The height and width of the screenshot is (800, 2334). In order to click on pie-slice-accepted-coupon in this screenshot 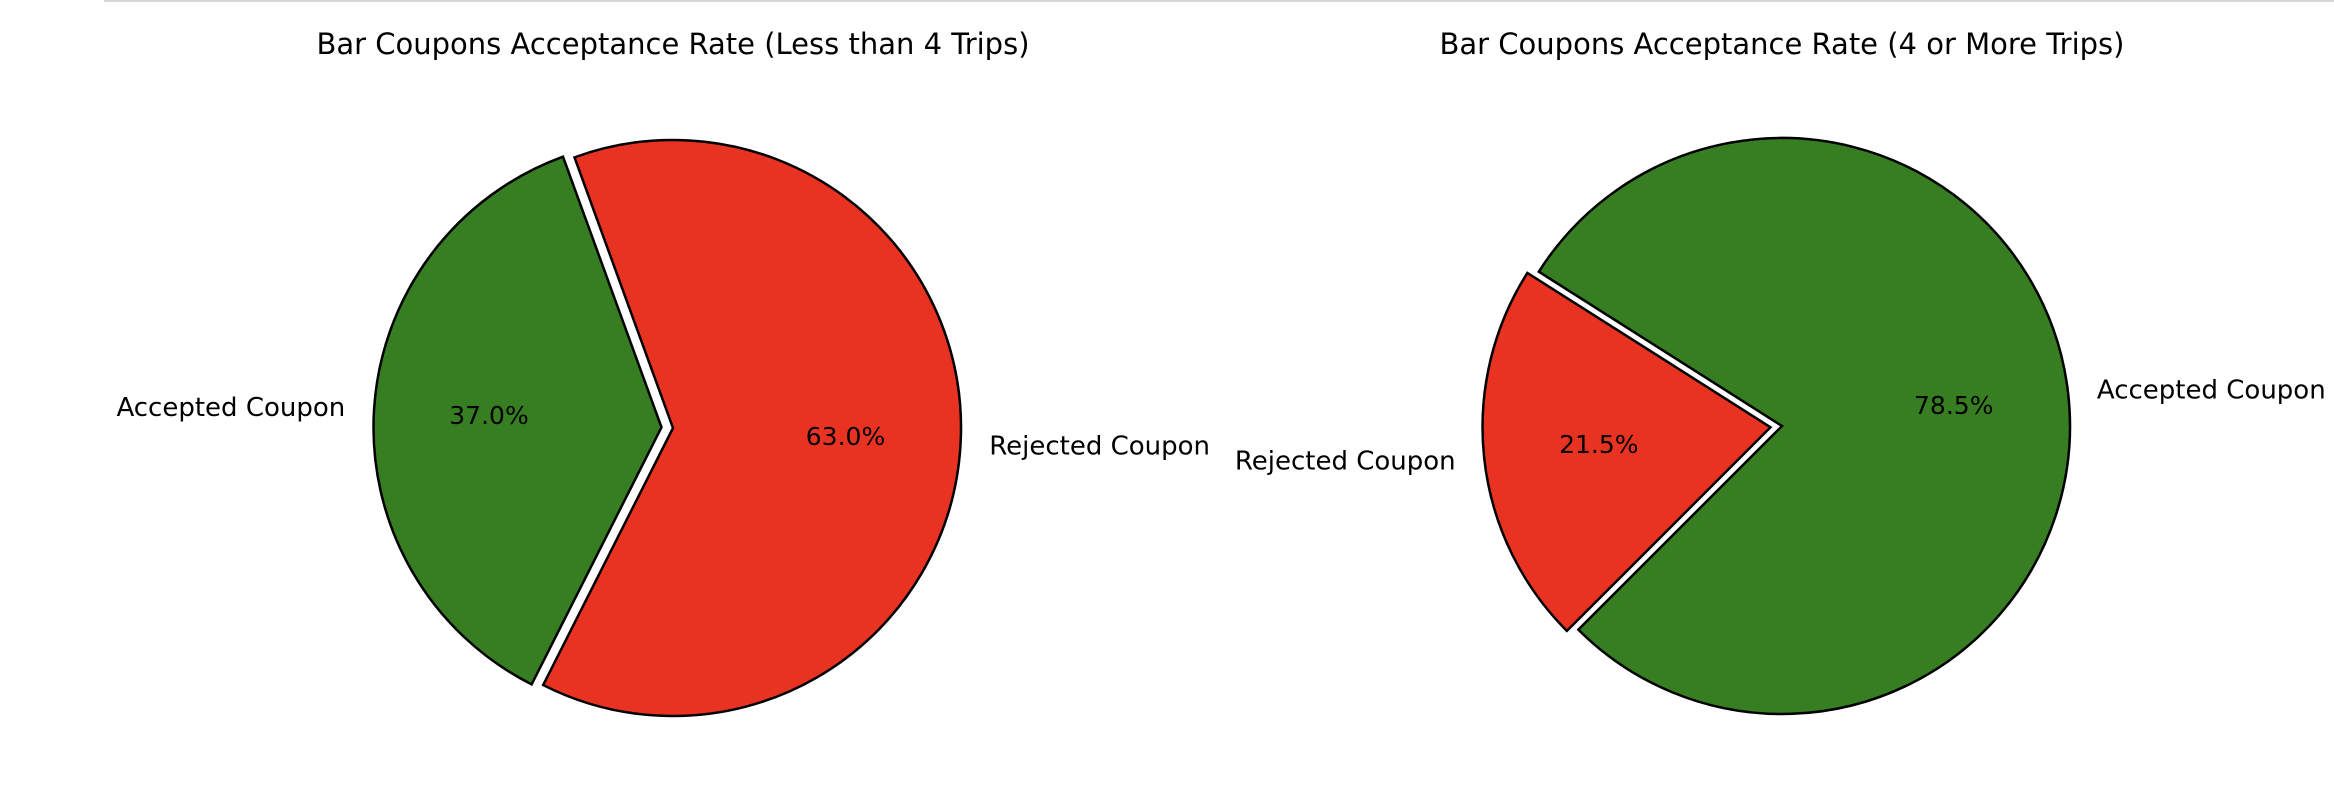, I will do `click(517, 421)`.